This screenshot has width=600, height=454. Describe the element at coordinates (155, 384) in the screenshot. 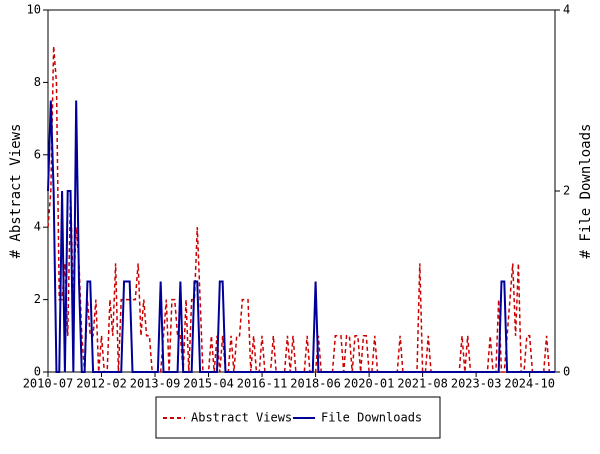

I see `x-tick-label: 2013-09` at that location.